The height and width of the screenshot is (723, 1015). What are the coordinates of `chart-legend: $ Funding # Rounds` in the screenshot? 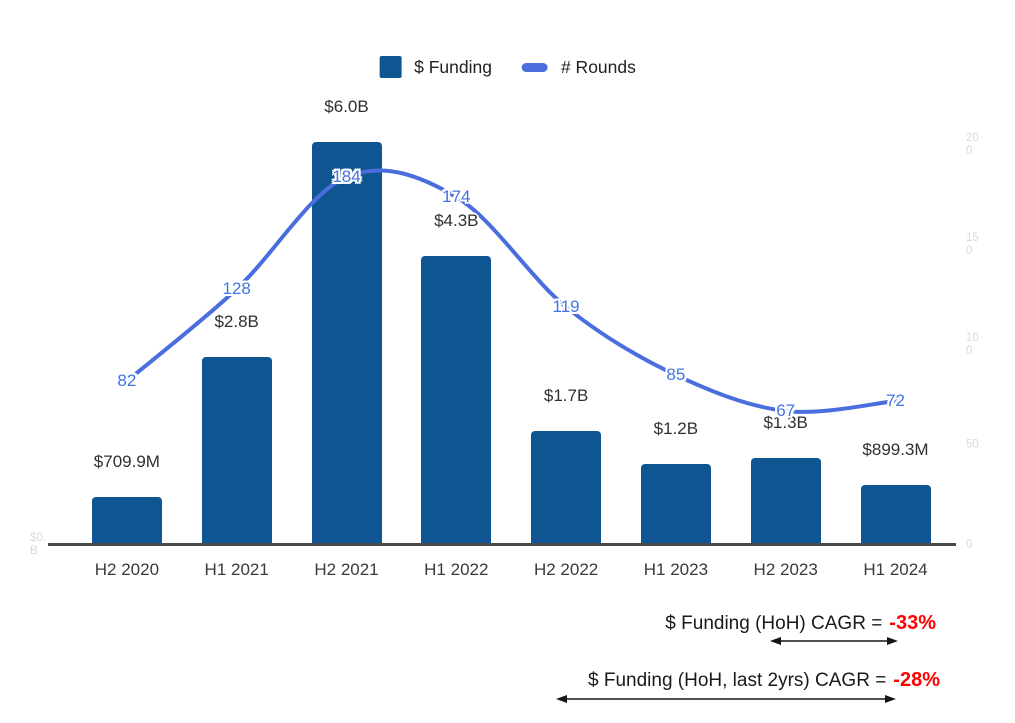 It's located at (507, 67).